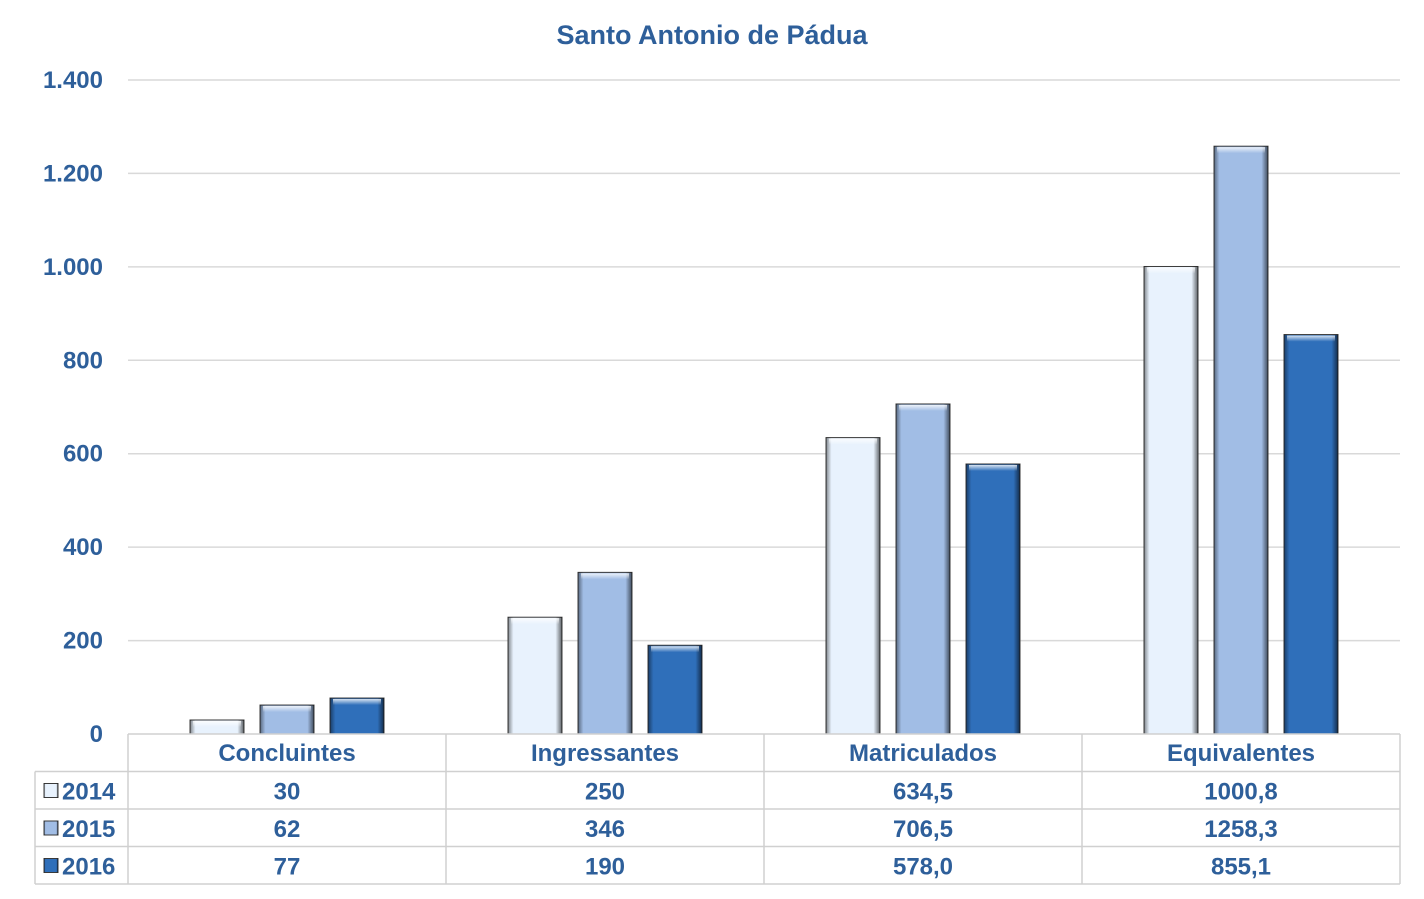 The height and width of the screenshot is (899, 1424). I want to click on table-cell-value: 250, so click(605, 792).